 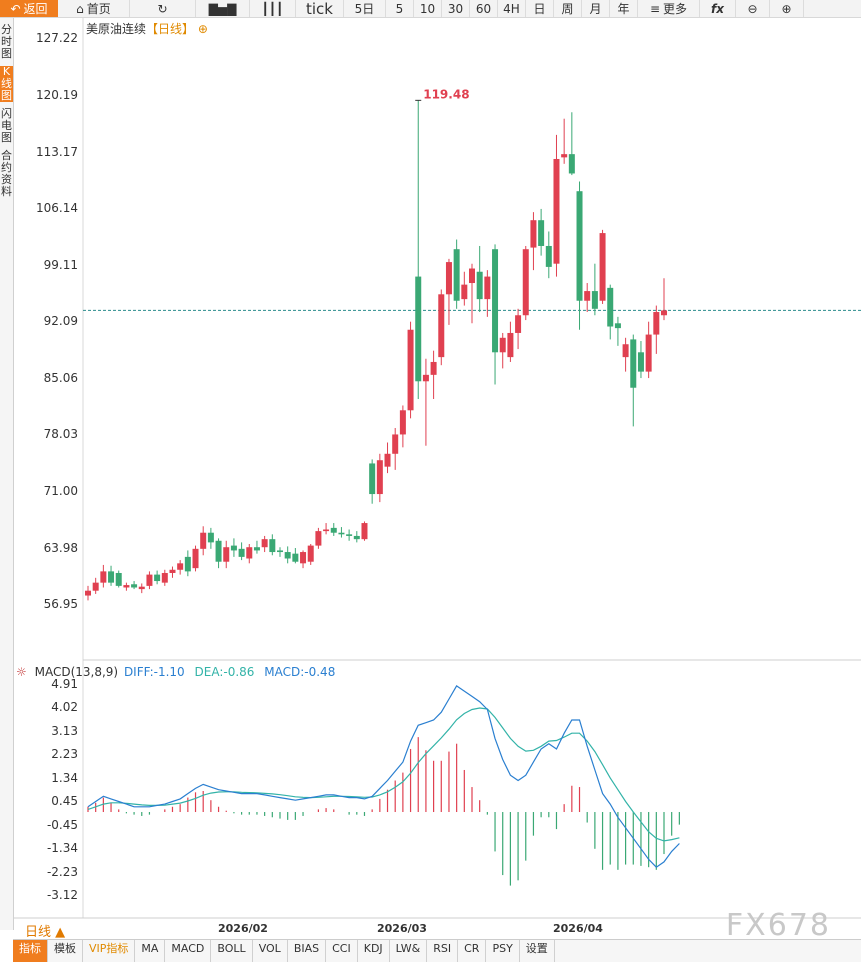 I want to click on date-label: 2026/02, so click(x=243, y=928).